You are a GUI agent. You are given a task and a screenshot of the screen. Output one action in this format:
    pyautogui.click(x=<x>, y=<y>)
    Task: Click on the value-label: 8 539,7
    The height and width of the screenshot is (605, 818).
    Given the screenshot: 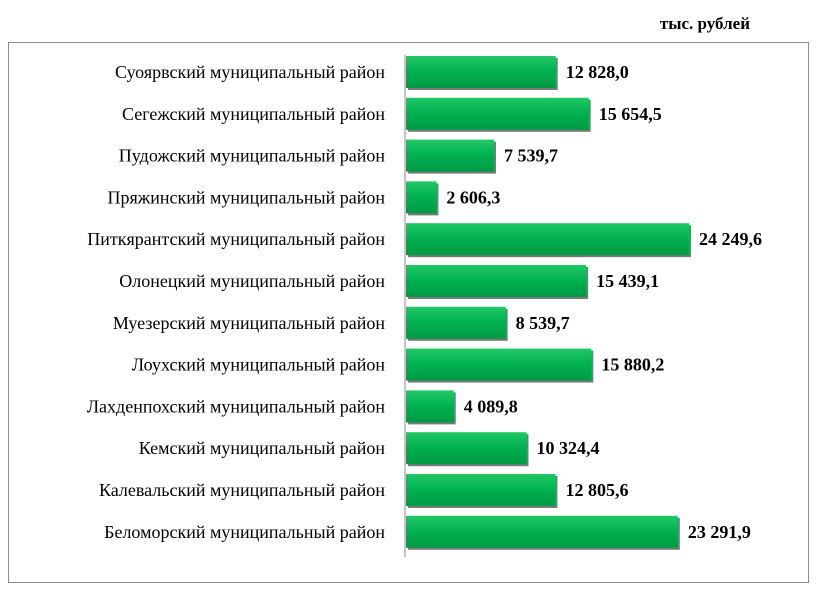 What is the action you would take?
    pyautogui.click(x=543, y=323)
    